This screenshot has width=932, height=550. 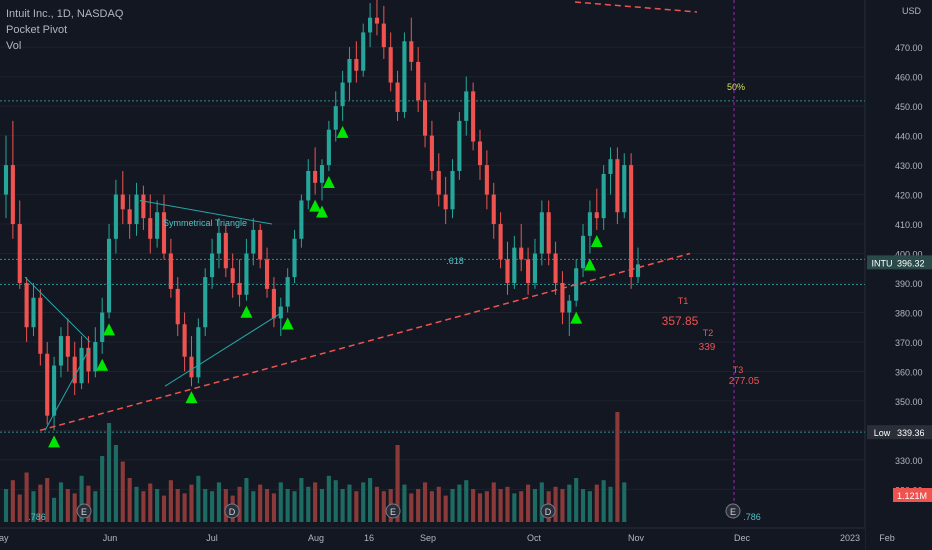 What do you see at coordinates (911, 433) in the screenshot?
I see `low-price-value: 339.36` at bounding box center [911, 433].